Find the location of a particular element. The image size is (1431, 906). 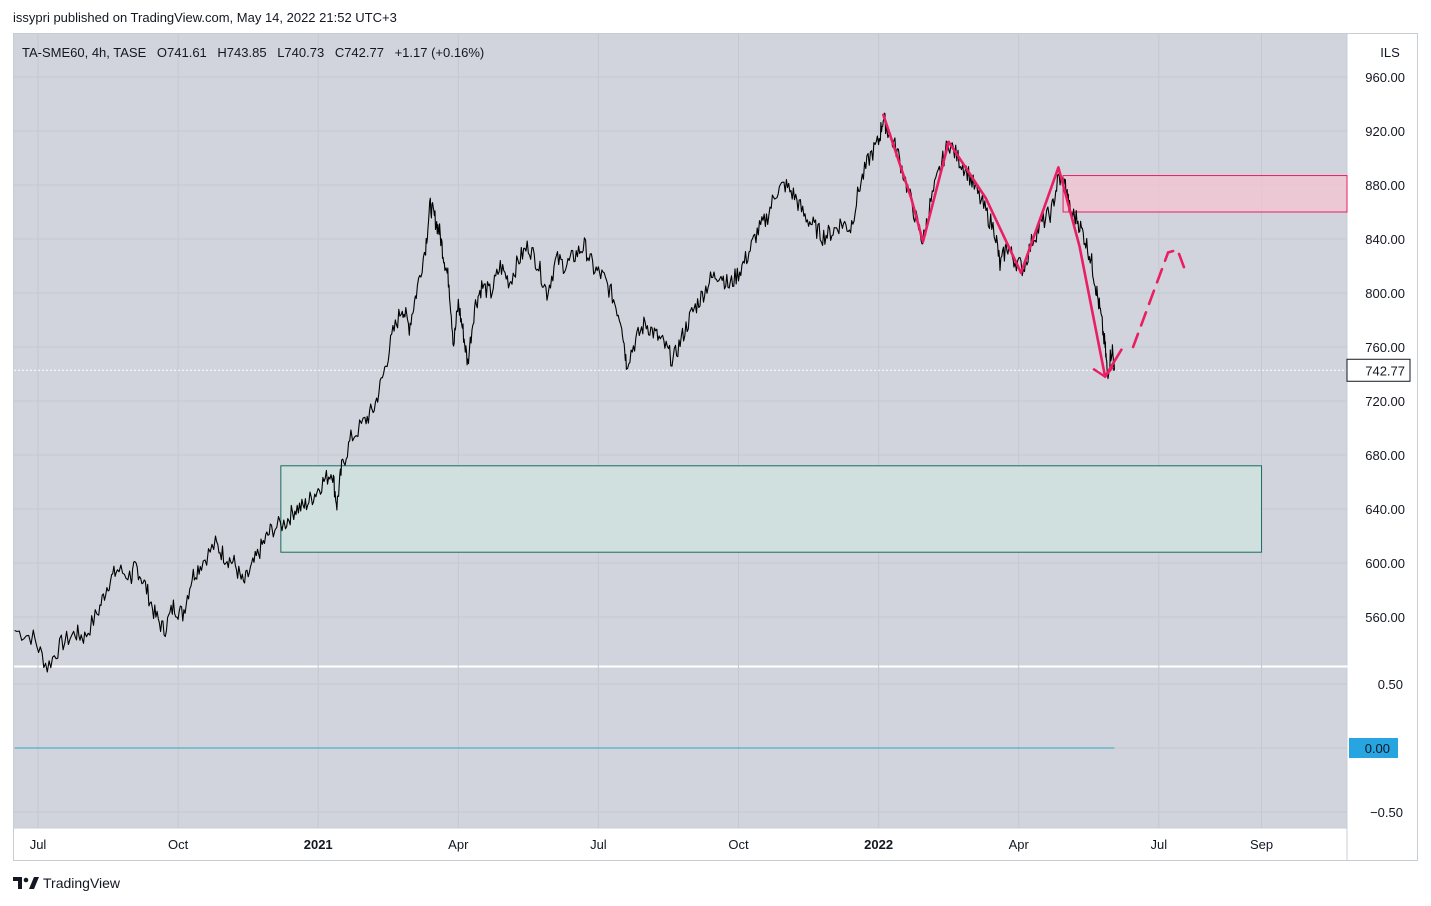

legend-low: L740.73 is located at coordinates (301, 52).